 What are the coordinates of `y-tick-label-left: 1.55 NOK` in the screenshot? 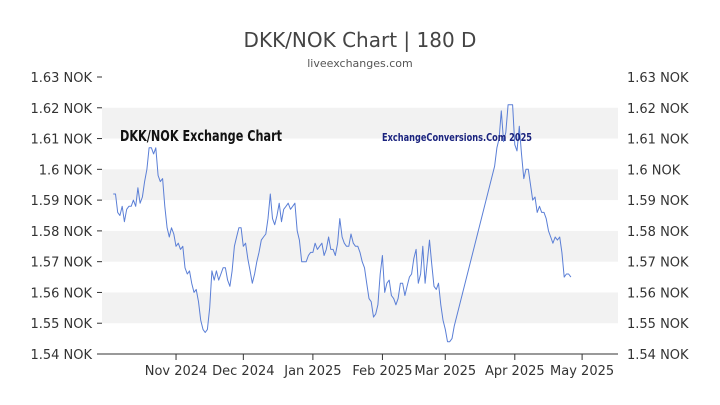 It's located at (61, 324).